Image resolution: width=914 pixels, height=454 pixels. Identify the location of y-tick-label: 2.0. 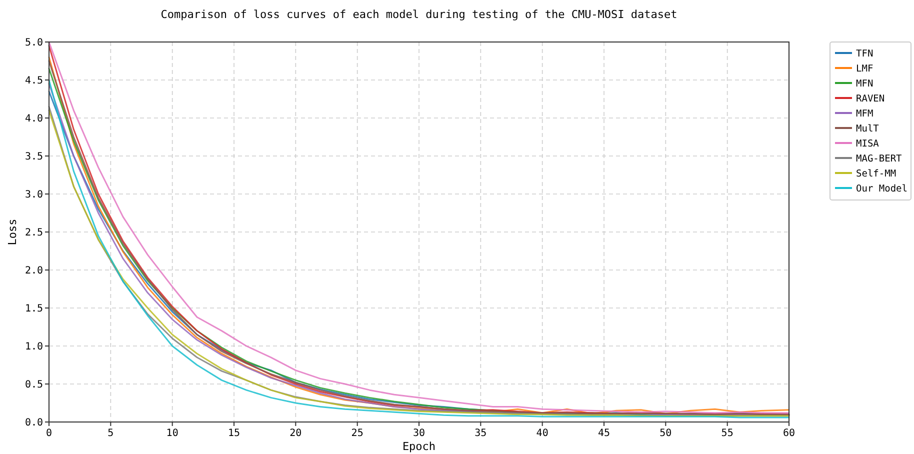
(33, 271).